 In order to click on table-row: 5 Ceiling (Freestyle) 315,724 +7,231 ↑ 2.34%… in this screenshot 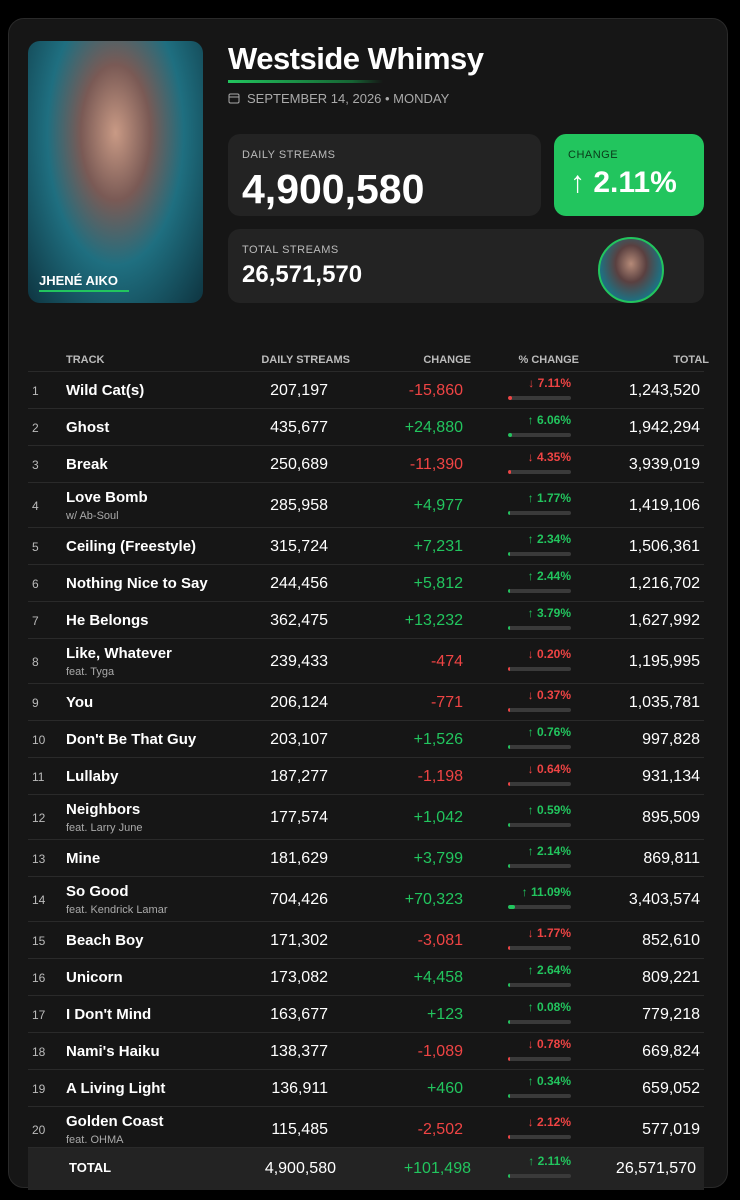, I will do `click(366, 546)`.